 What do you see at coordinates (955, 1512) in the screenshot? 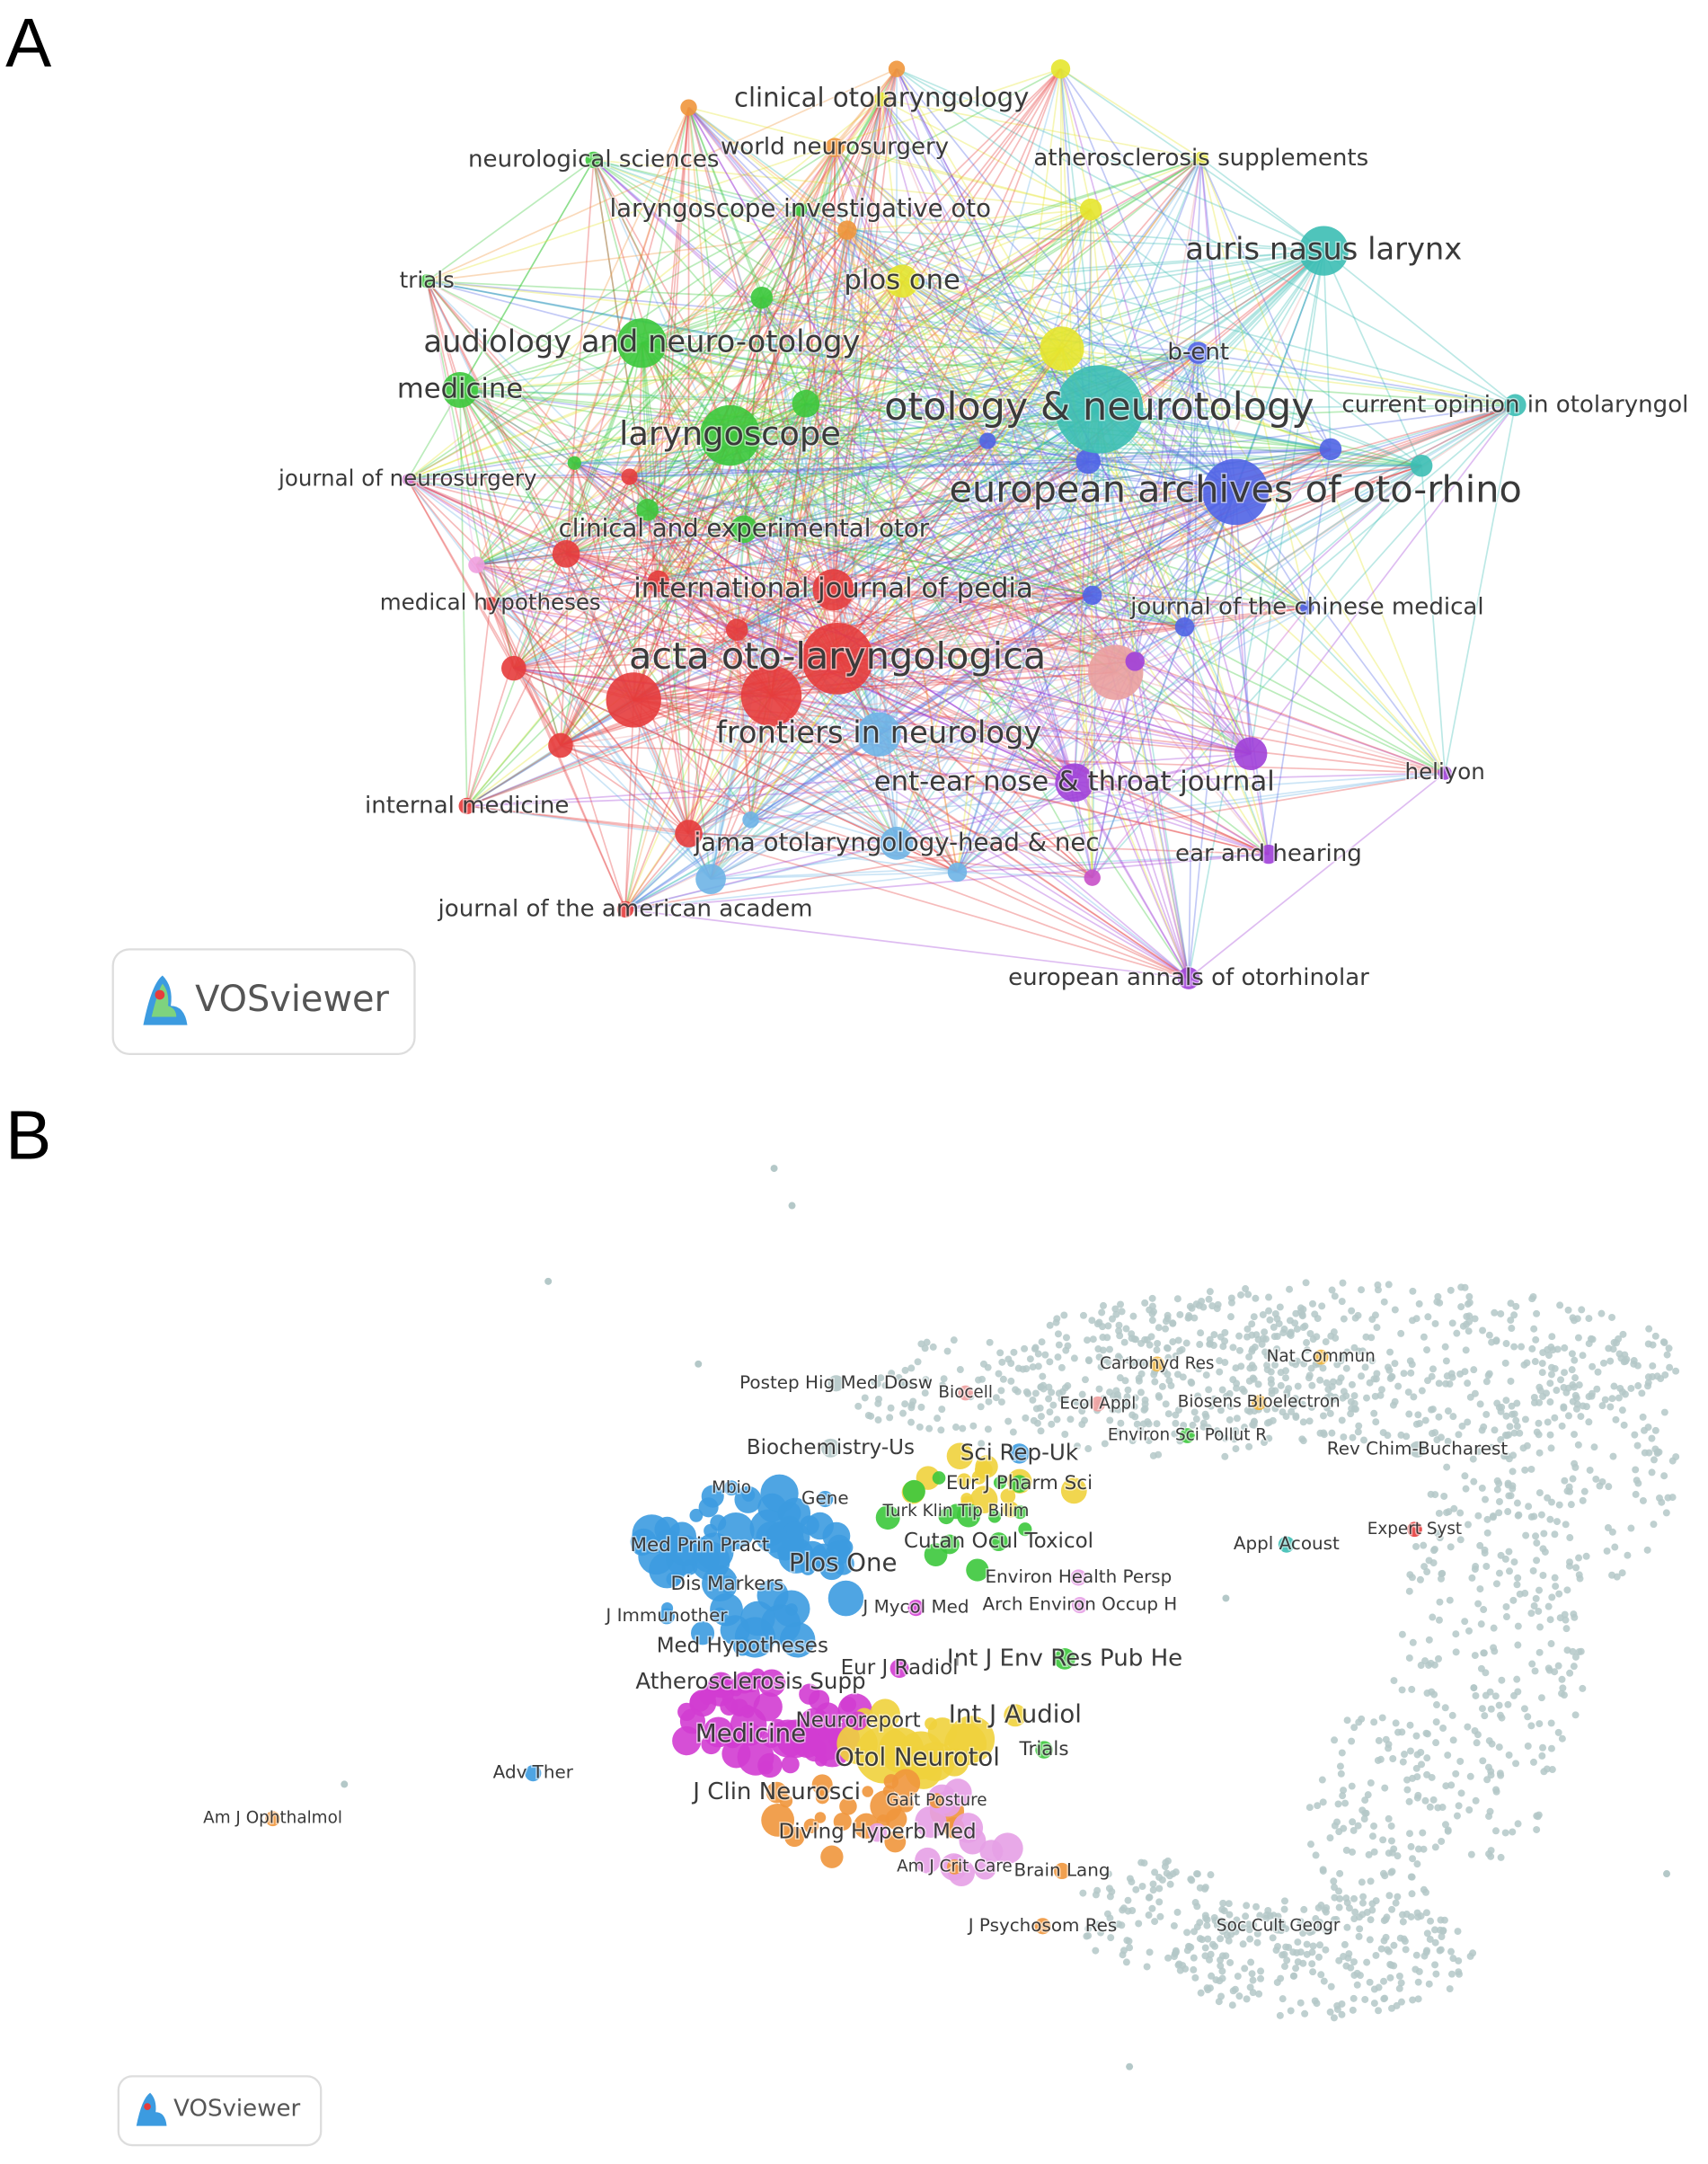
I see `node-label: Turk Klin Tip Bilim` at bounding box center [955, 1512].